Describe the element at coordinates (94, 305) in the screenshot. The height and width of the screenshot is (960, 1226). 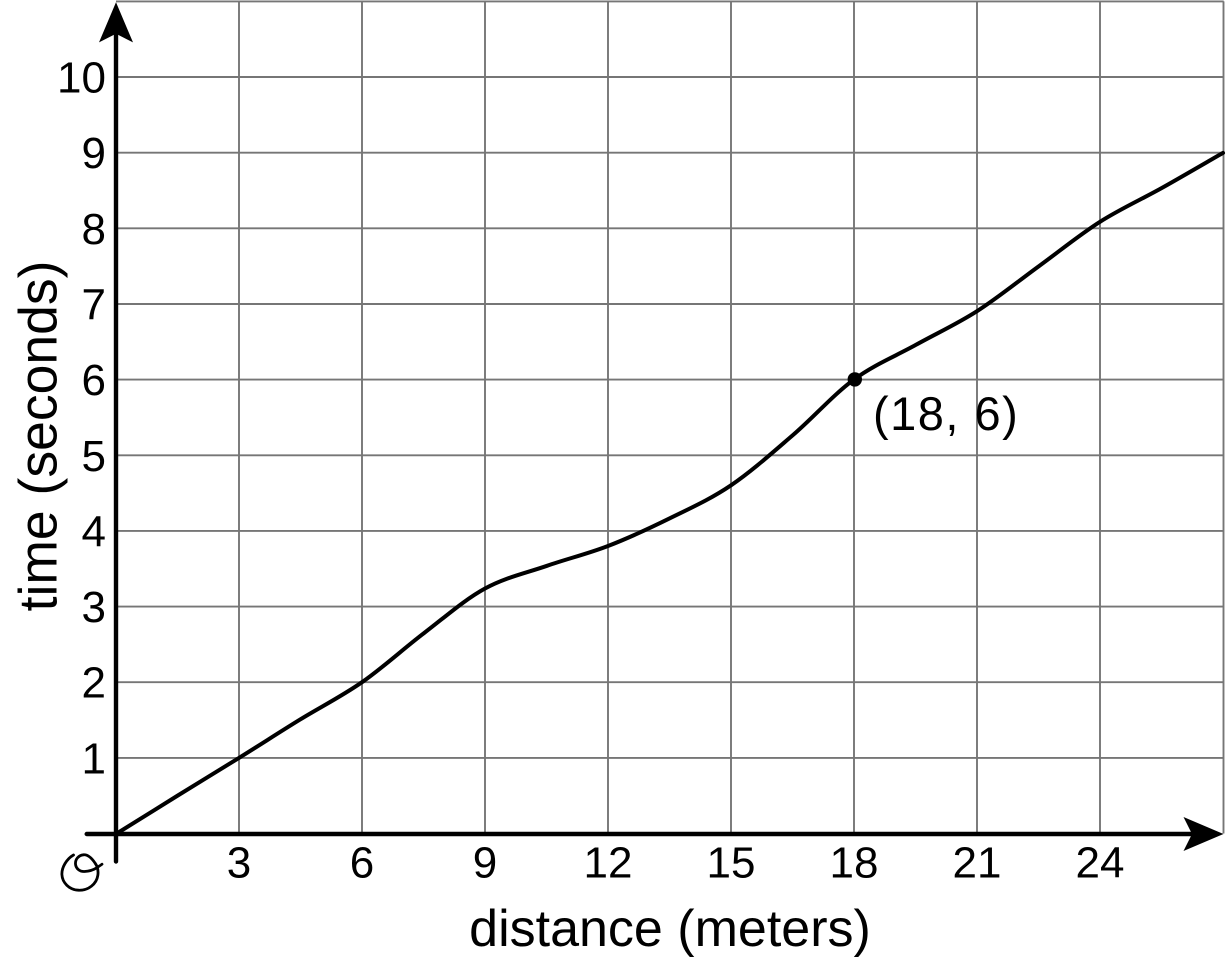
I see `svg-text: 7` at that location.